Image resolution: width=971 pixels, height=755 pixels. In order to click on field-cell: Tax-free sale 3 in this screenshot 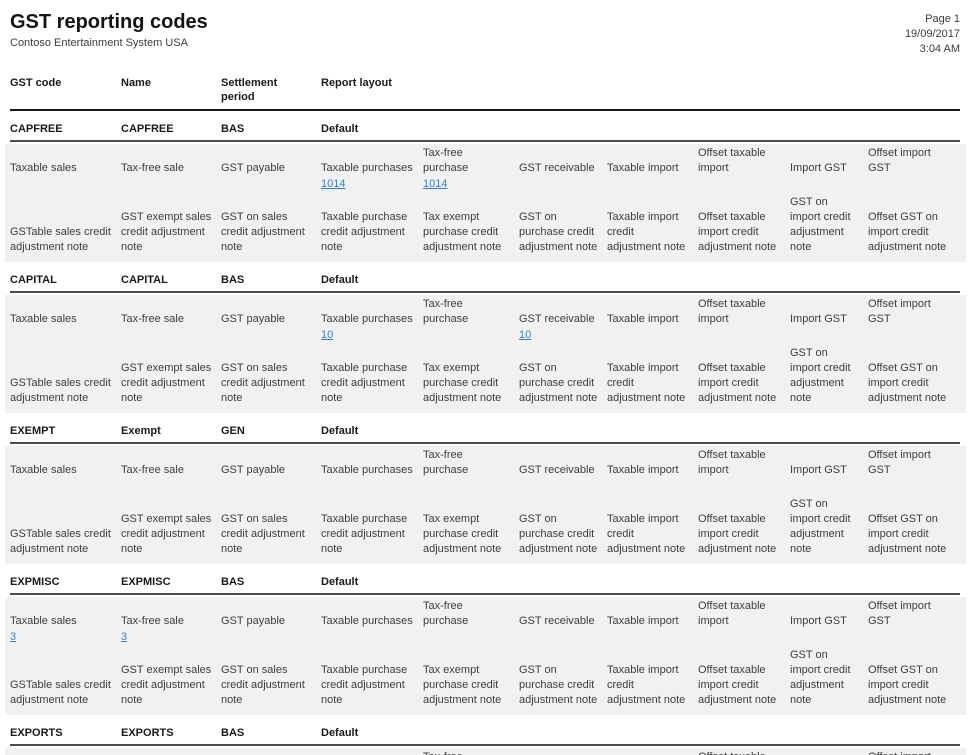, I will do `click(171, 622)`.